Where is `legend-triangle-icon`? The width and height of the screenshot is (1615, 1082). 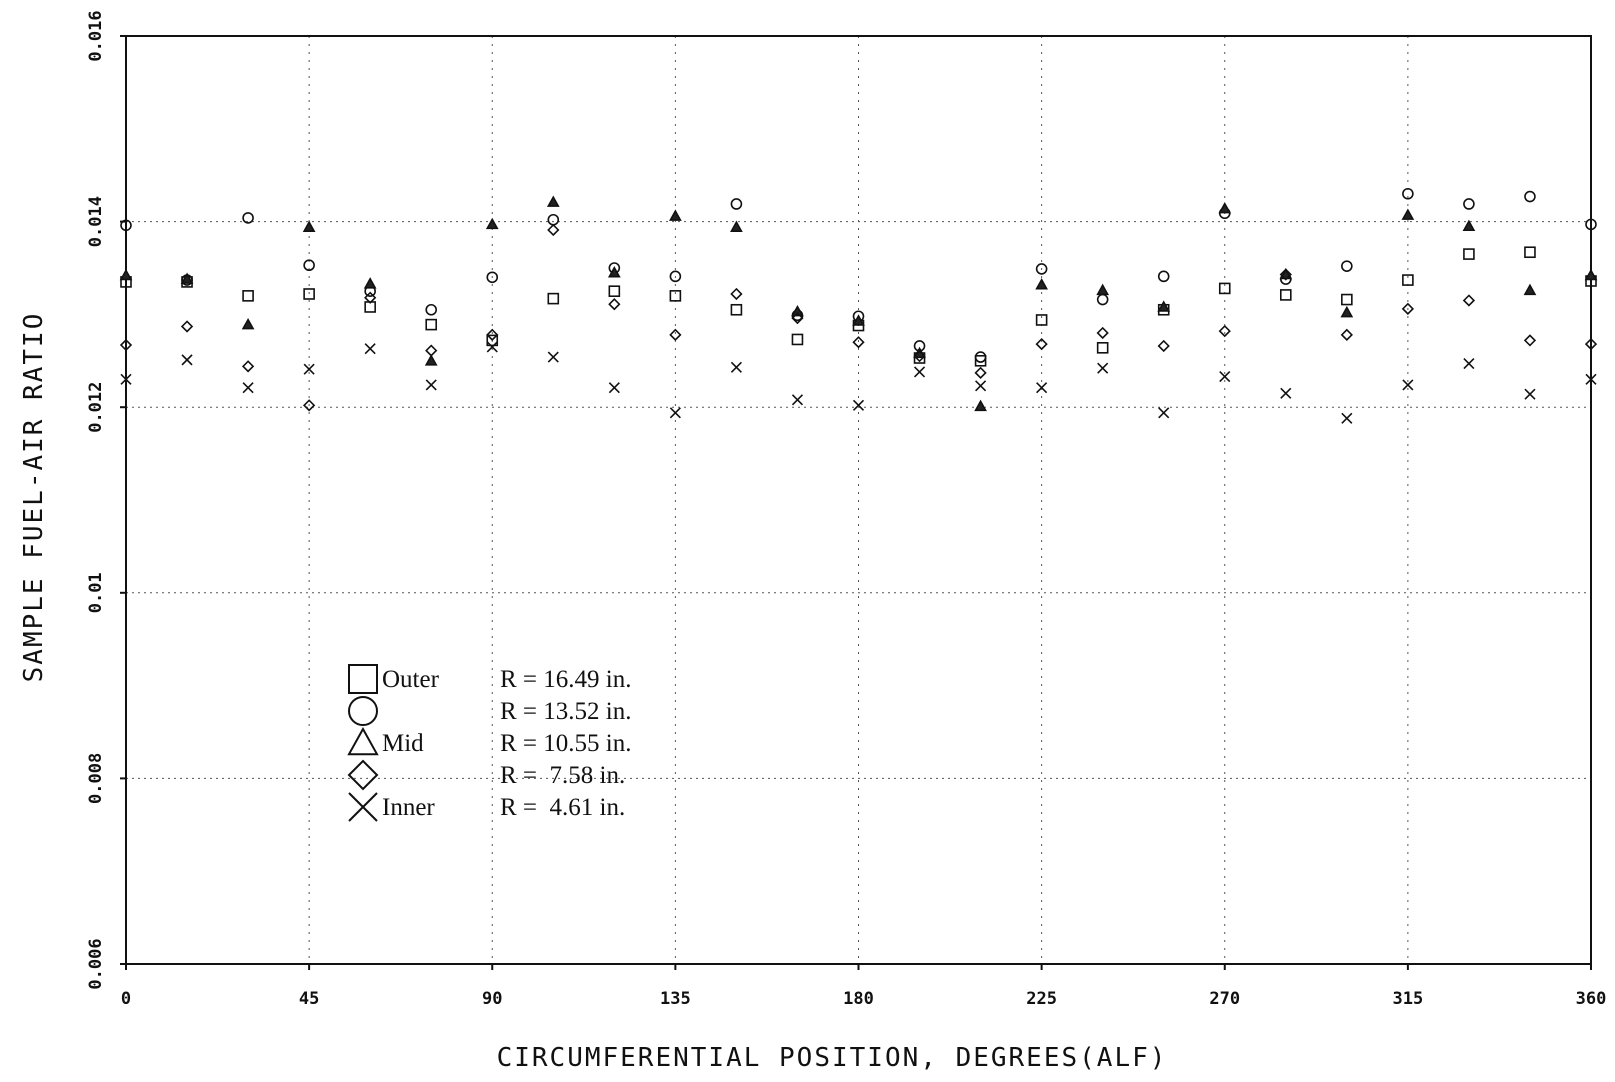 legend-triangle-icon is located at coordinates (363, 741).